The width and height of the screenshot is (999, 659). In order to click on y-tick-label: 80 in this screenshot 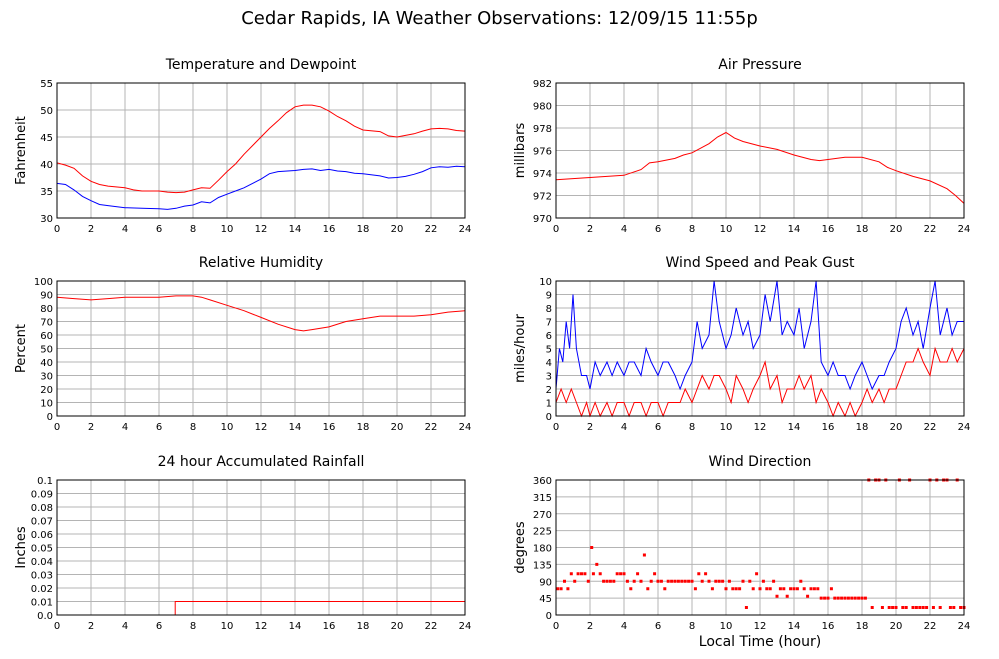, I will do `click(46, 309)`.